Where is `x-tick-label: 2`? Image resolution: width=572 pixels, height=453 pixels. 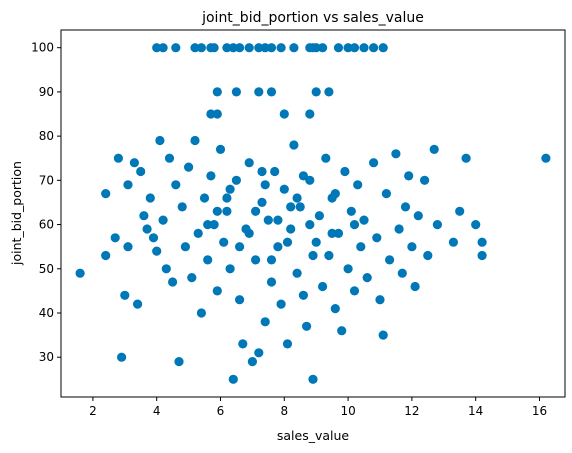
x-tick-label: 2 is located at coordinates (93, 411).